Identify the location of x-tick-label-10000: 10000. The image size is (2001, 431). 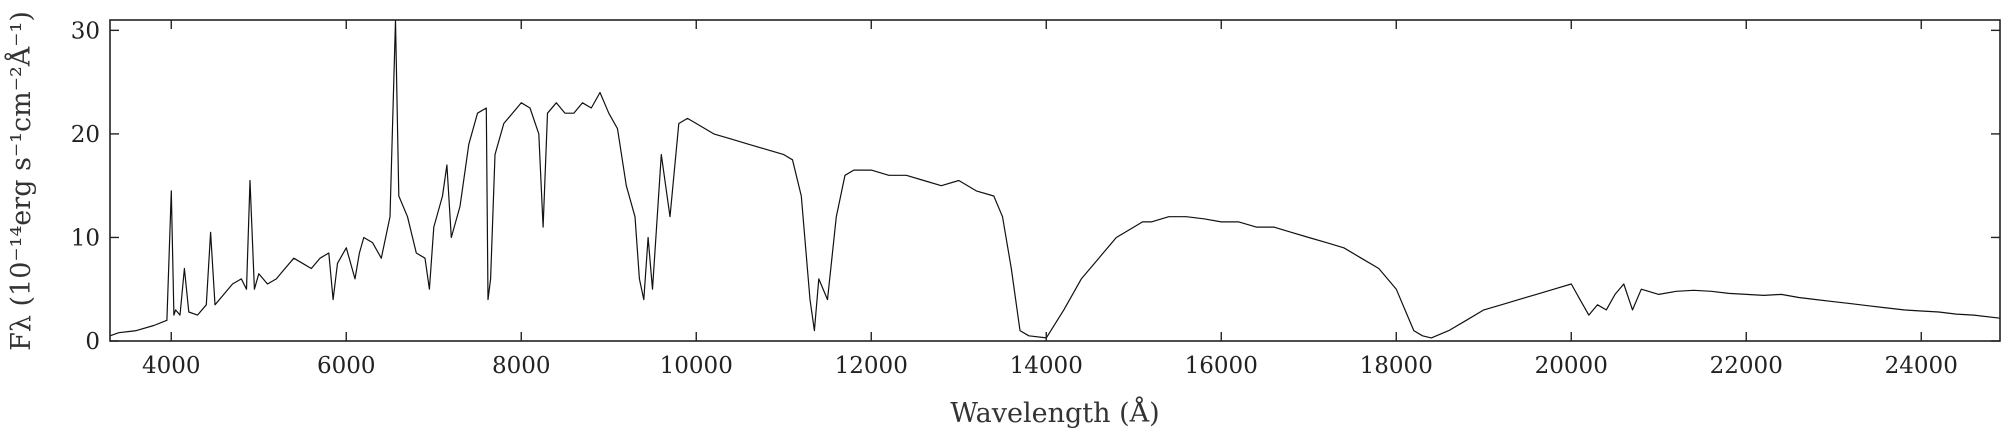
(696, 366).